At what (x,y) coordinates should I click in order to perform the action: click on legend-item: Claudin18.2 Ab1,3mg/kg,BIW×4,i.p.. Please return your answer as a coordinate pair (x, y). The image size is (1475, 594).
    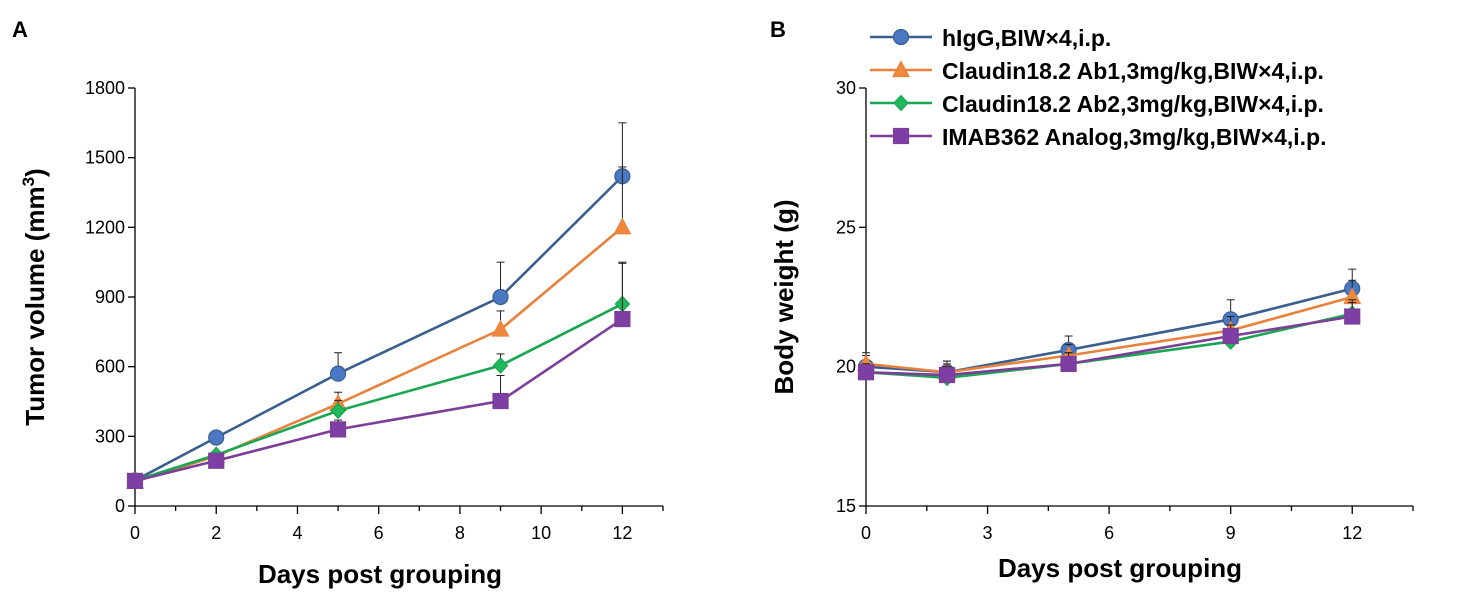
    Looking at the image, I should click on (1097, 71).